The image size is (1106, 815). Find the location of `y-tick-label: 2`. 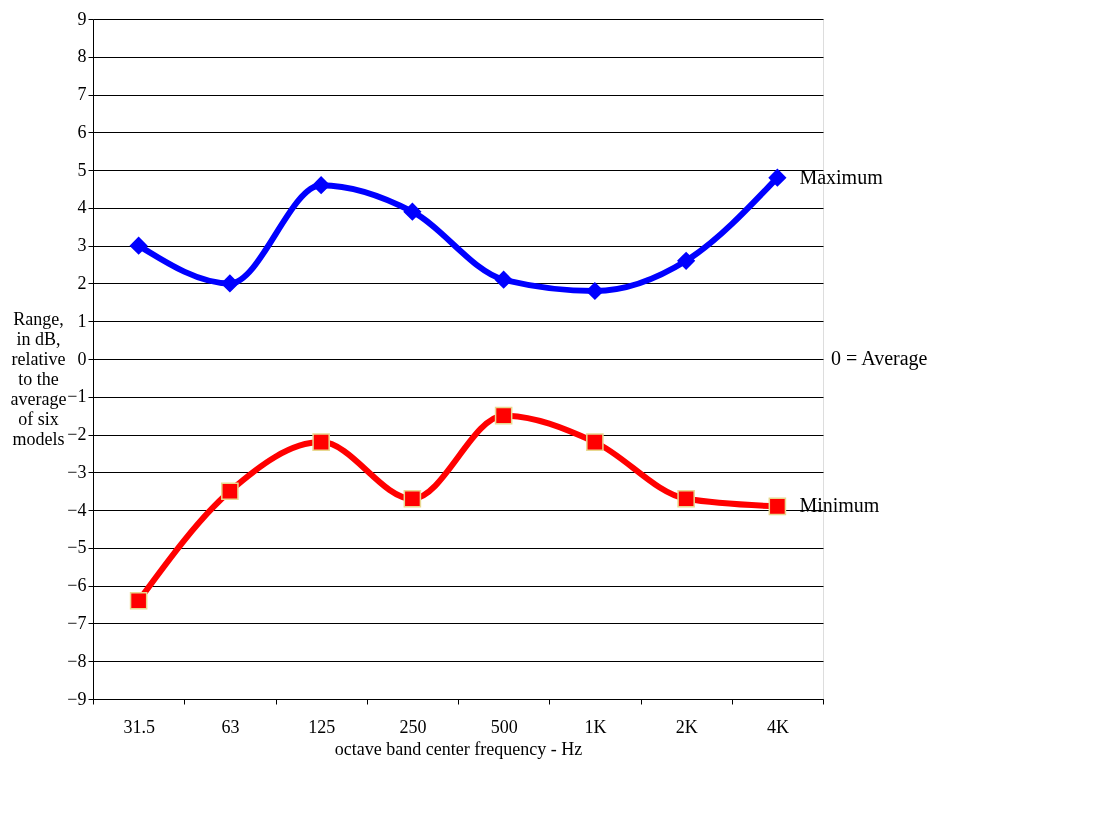

y-tick-label: 2 is located at coordinates (82, 282).